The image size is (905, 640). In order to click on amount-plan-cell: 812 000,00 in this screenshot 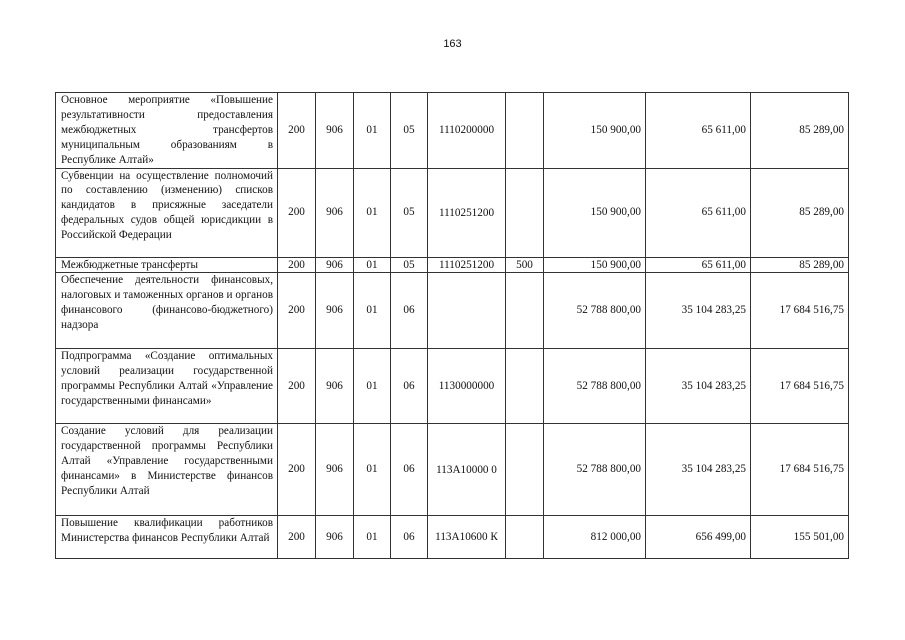, I will do `click(594, 537)`.